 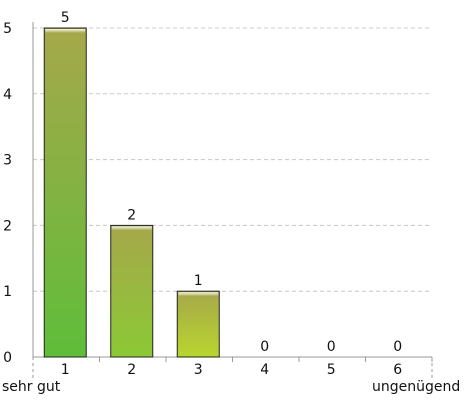 What do you see at coordinates (416, 387) in the screenshot?
I see `x-end-label-right: ungenügend` at bounding box center [416, 387].